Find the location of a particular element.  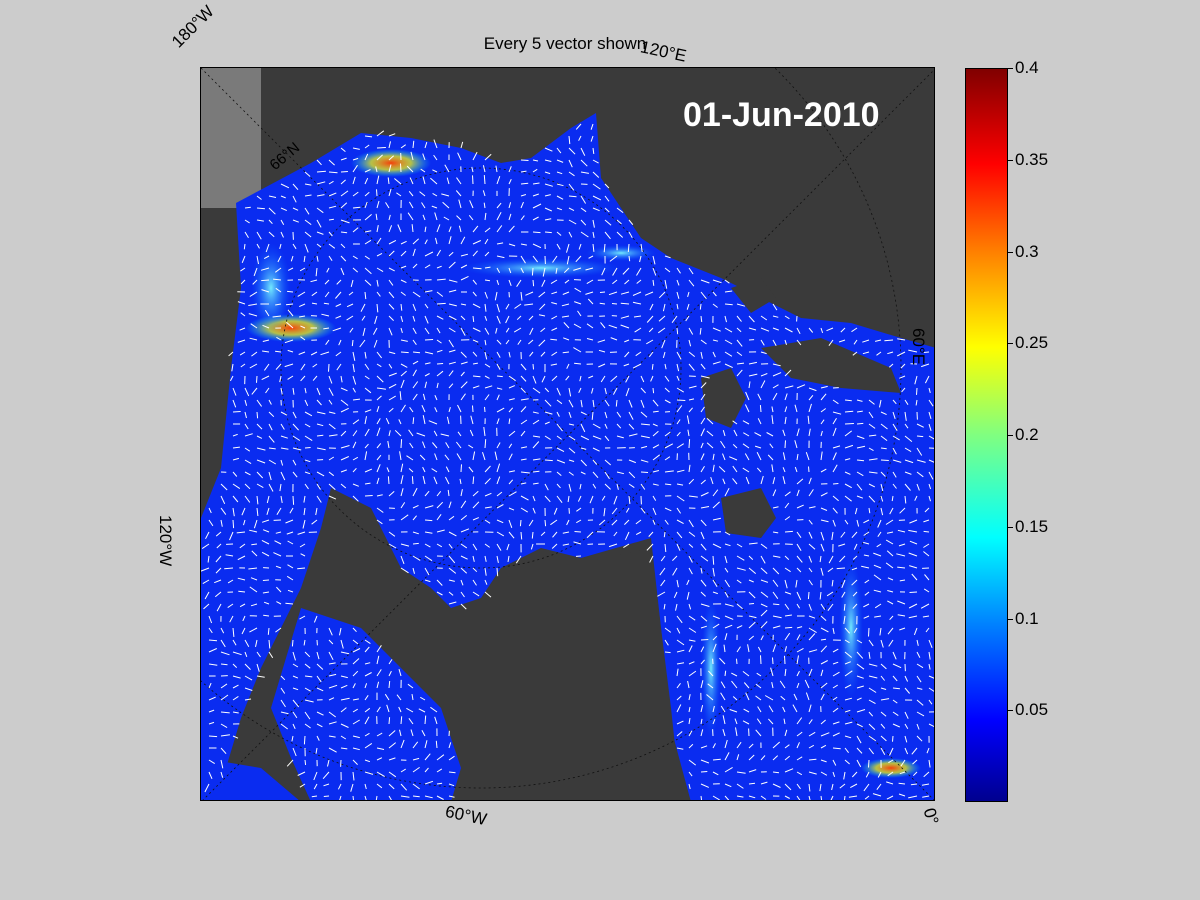

colorbar-tick is located at coordinates (1010, 619).